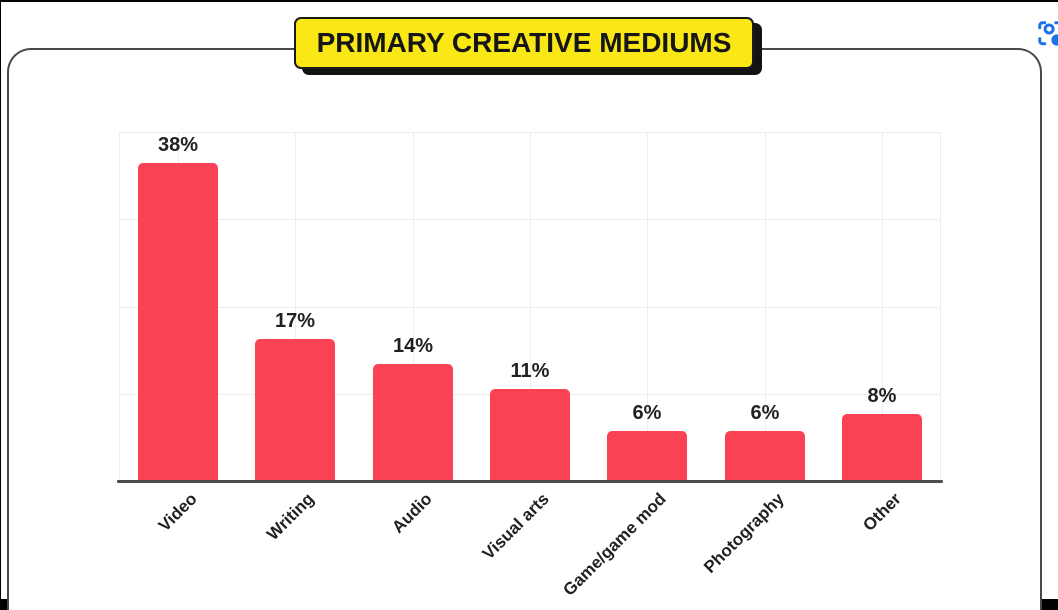 Image resolution: width=1058 pixels, height=610 pixels. I want to click on lens-capture-icon-svg, so click(1048, 33).